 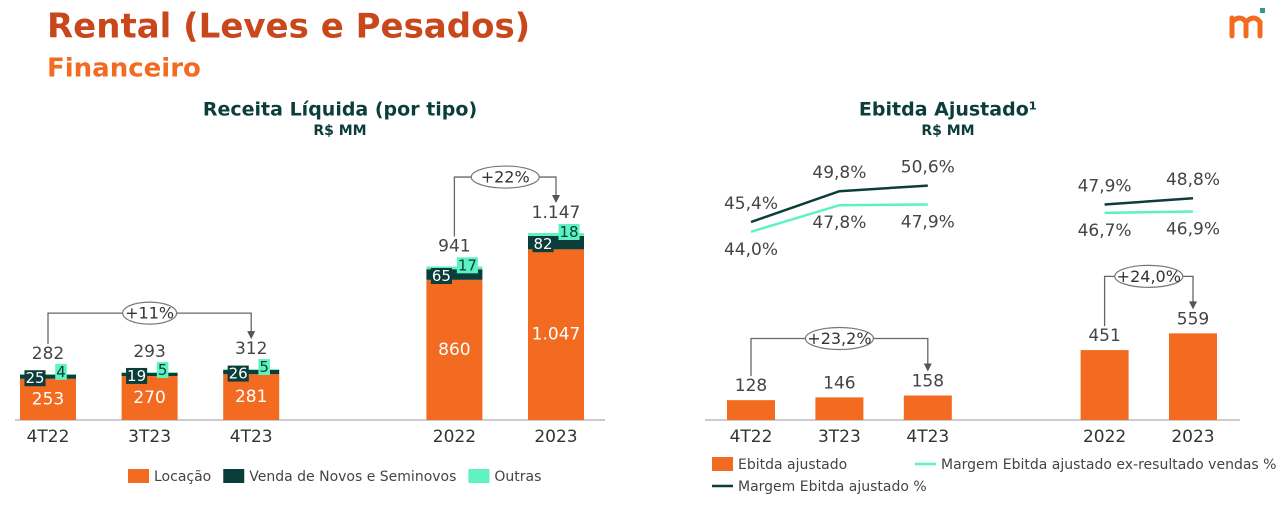 What do you see at coordinates (928, 168) in the screenshot?
I see `line-label: 50,6%` at bounding box center [928, 168].